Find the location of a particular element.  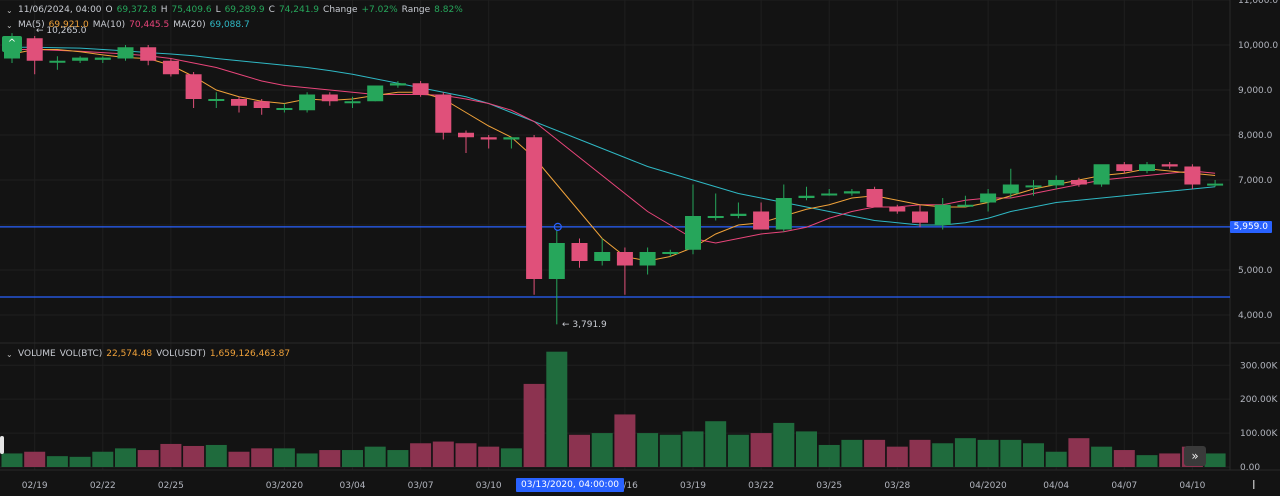

time-tick-label: 04/2020 is located at coordinates (988, 486).